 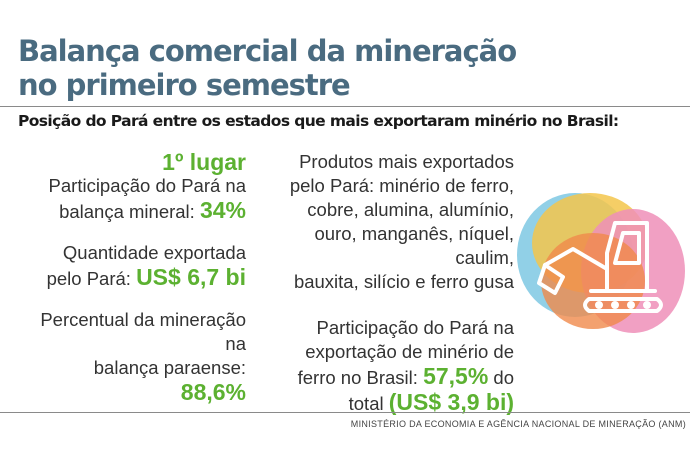 What do you see at coordinates (267, 51) in the screenshot?
I see `title-line-1: Balança comercial da mineração` at bounding box center [267, 51].